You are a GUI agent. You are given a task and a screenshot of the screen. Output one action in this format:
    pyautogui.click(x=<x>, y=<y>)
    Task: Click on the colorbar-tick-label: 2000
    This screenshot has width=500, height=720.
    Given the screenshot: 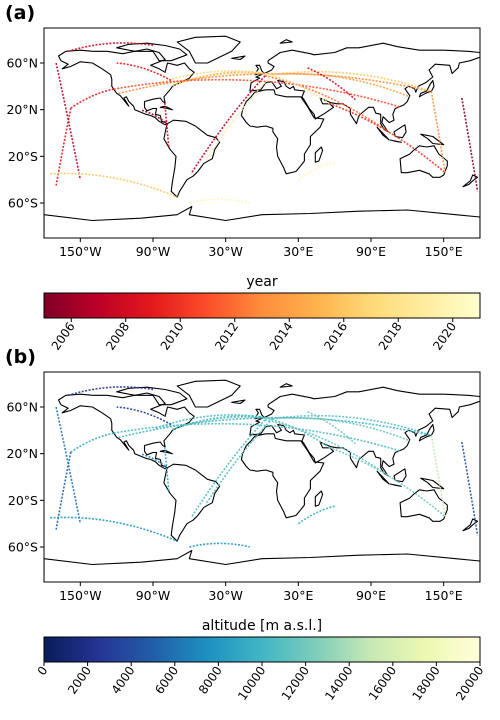 What is the action you would take?
    pyautogui.click(x=79, y=680)
    